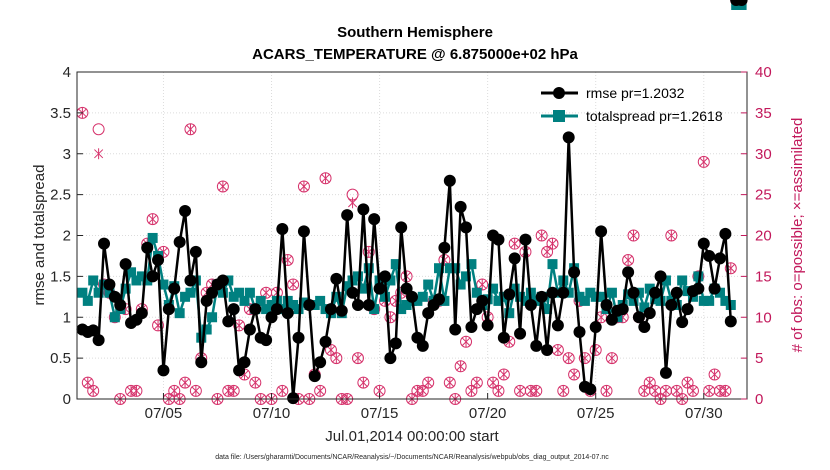 This screenshot has width=830, height=470. What do you see at coordinates (596, 413) in the screenshot?
I see `x-tick-label: 07/25` at bounding box center [596, 413].